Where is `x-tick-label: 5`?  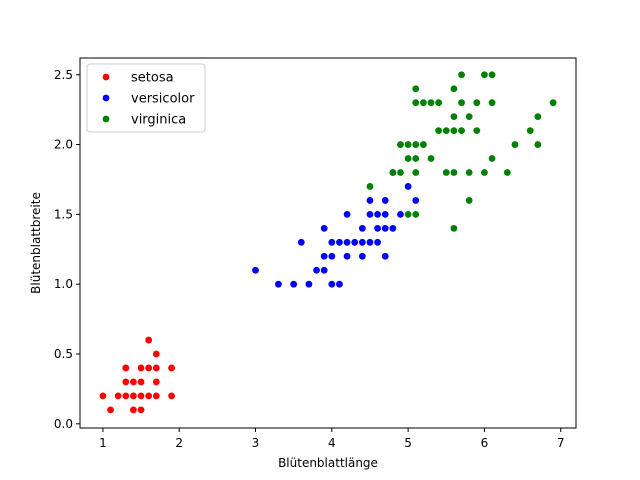 x-tick-label: 5 is located at coordinates (408, 443).